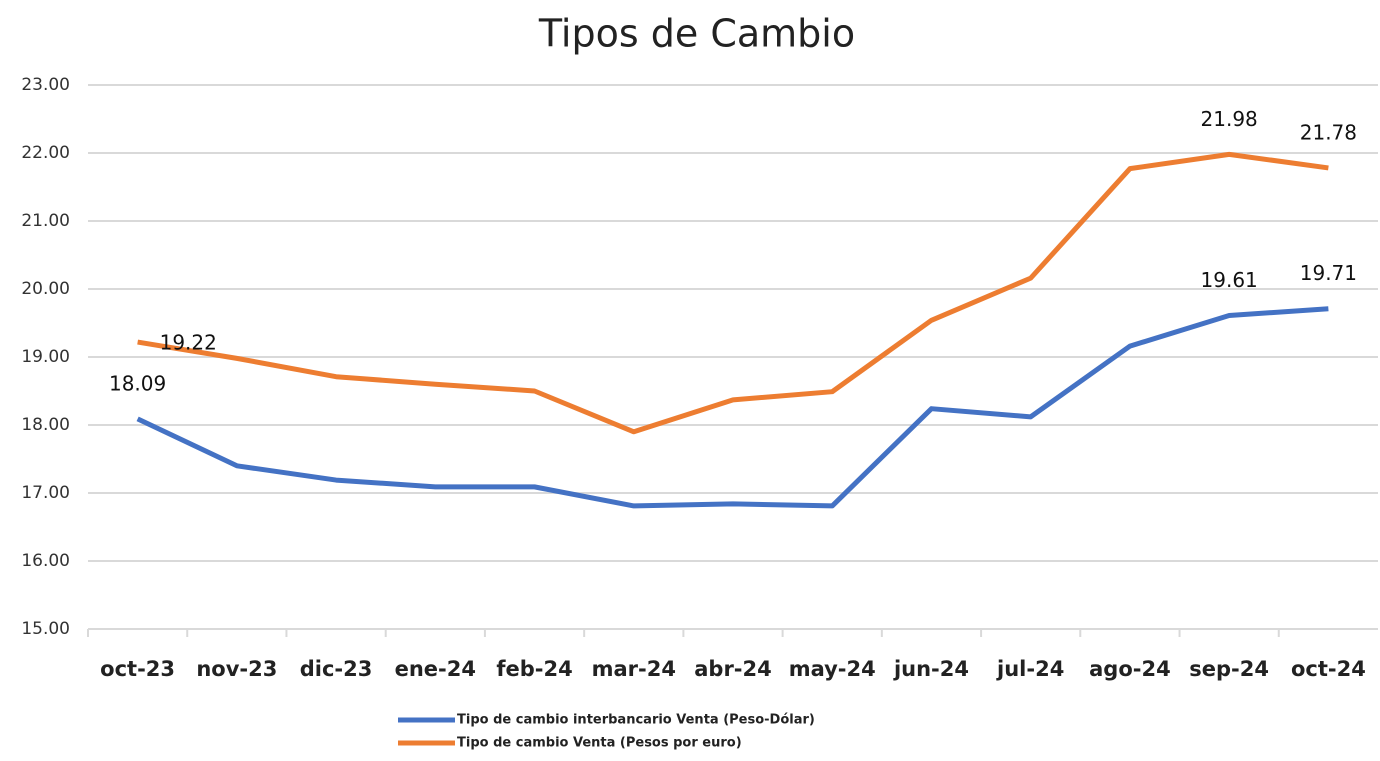  What do you see at coordinates (733, 669) in the screenshot?
I see `x-tick-label: abr-24` at bounding box center [733, 669].